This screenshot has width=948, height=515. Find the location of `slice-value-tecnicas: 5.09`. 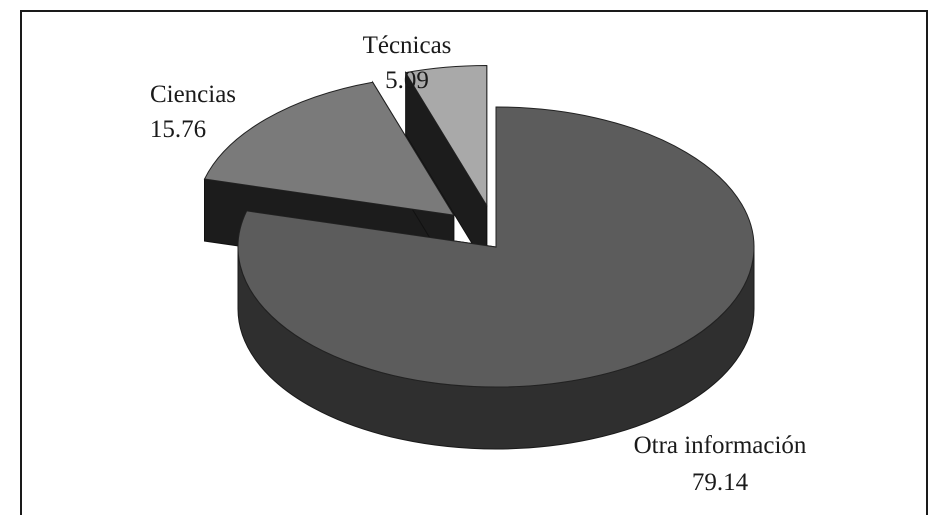

slice-value-tecnicas: 5.09 is located at coordinates (407, 80).